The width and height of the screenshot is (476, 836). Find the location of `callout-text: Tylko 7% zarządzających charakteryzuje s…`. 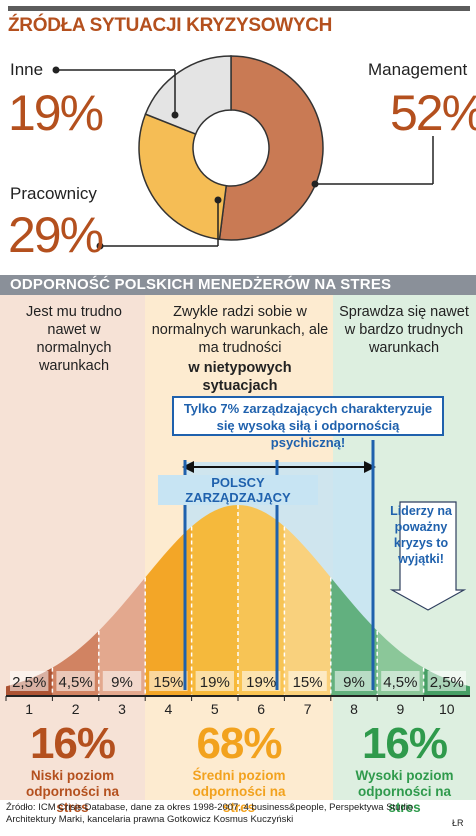

callout-text: Tylko 7% zarządzających charakteryzuje s… is located at coordinates (308, 425).